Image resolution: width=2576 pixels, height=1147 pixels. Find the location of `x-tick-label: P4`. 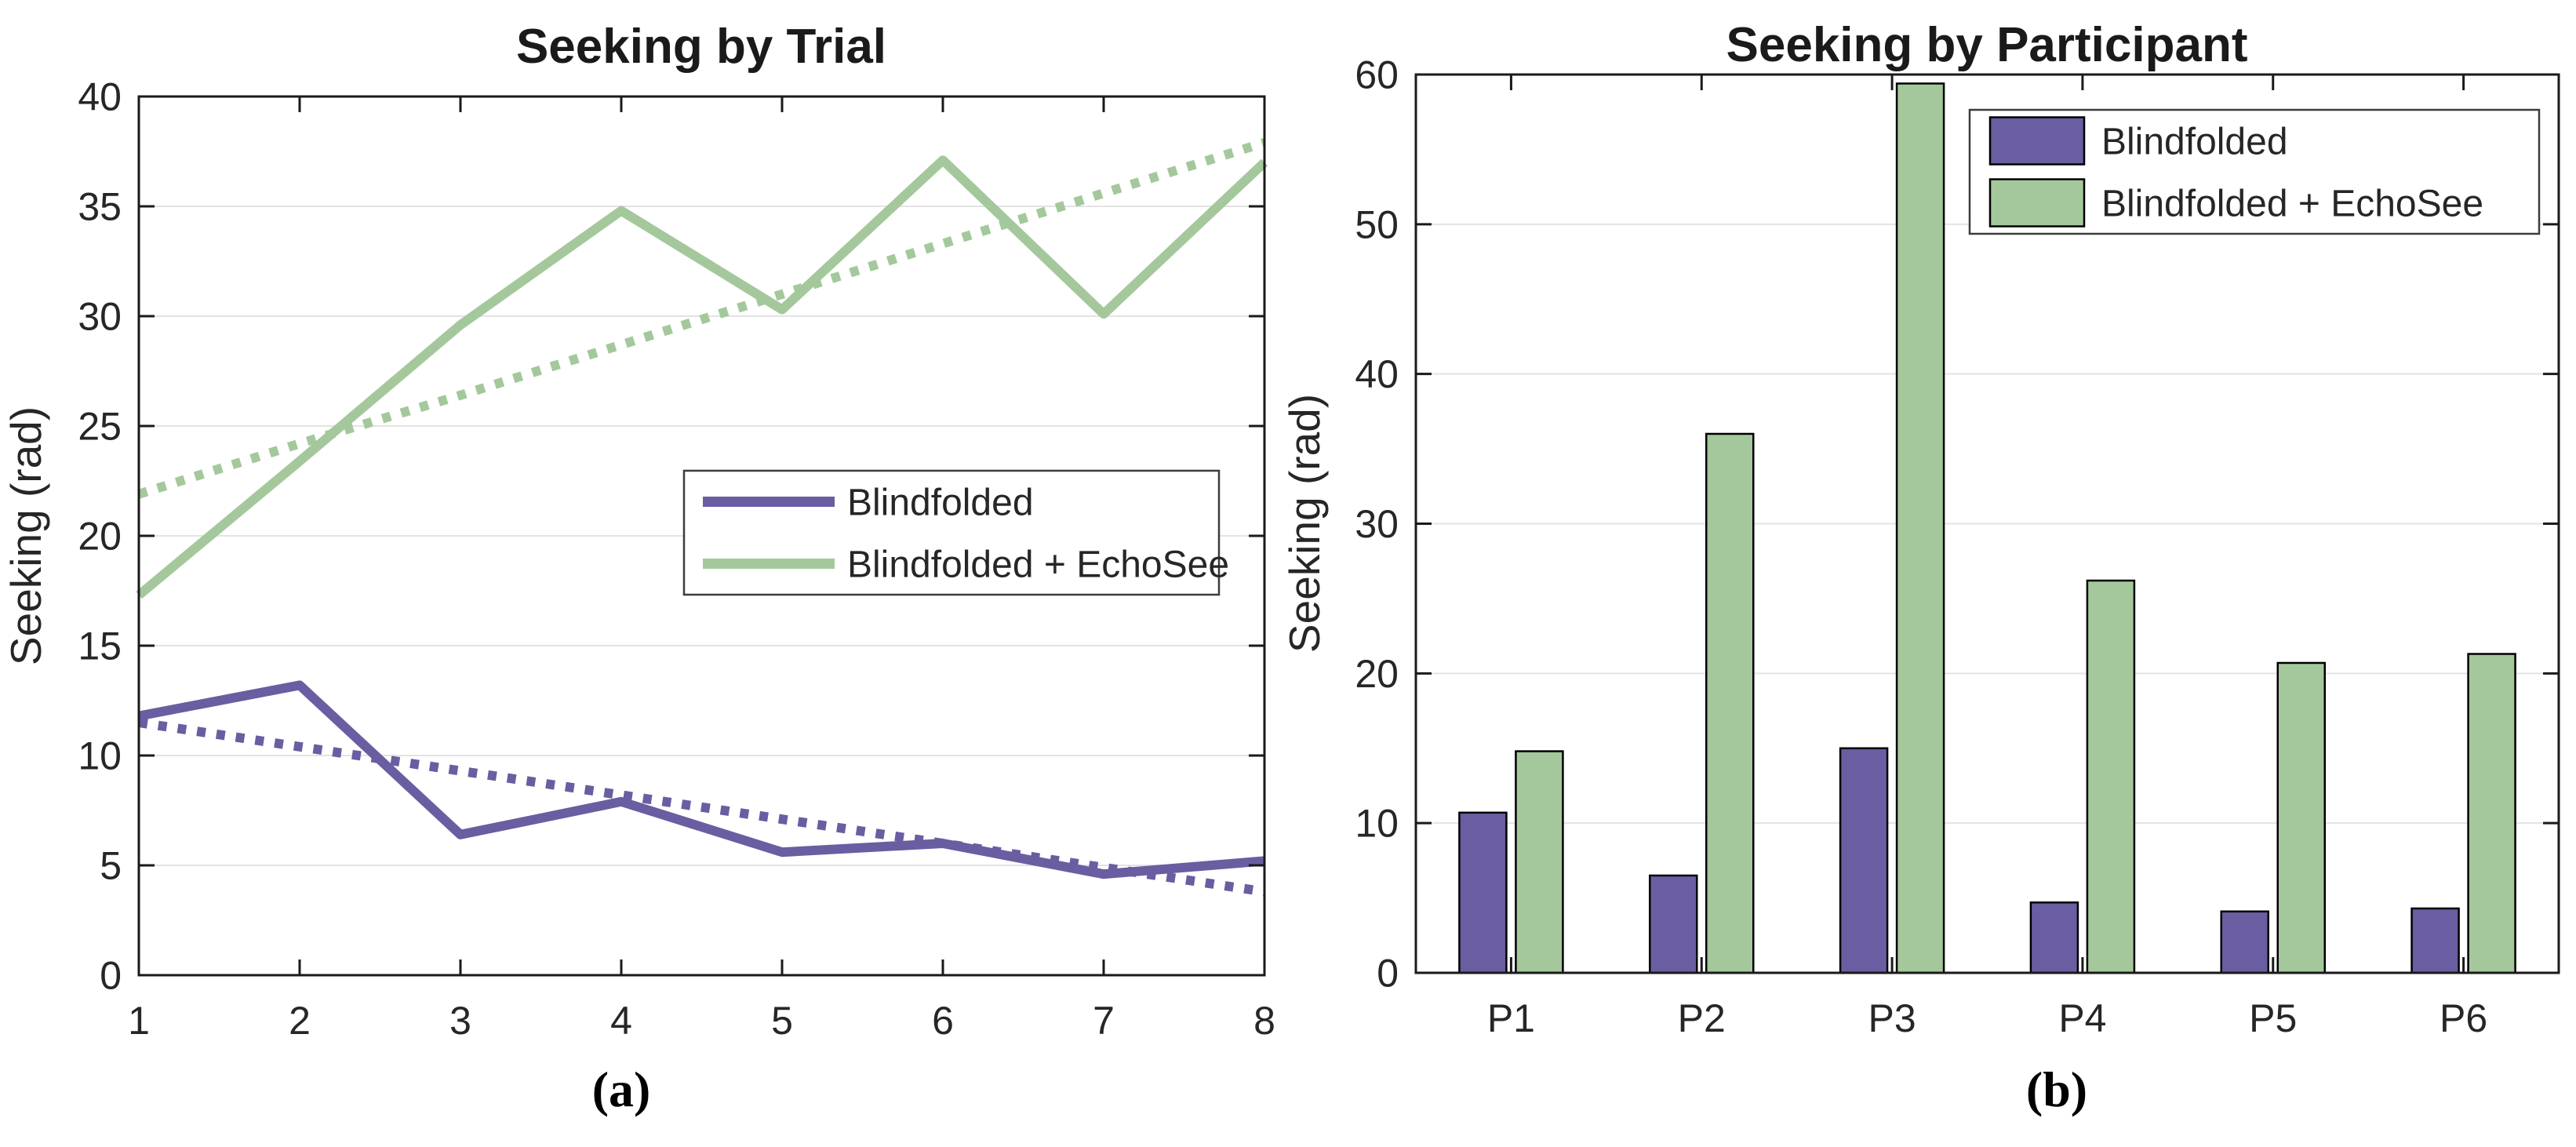

x-tick-label: P4 is located at coordinates (2082, 1018).